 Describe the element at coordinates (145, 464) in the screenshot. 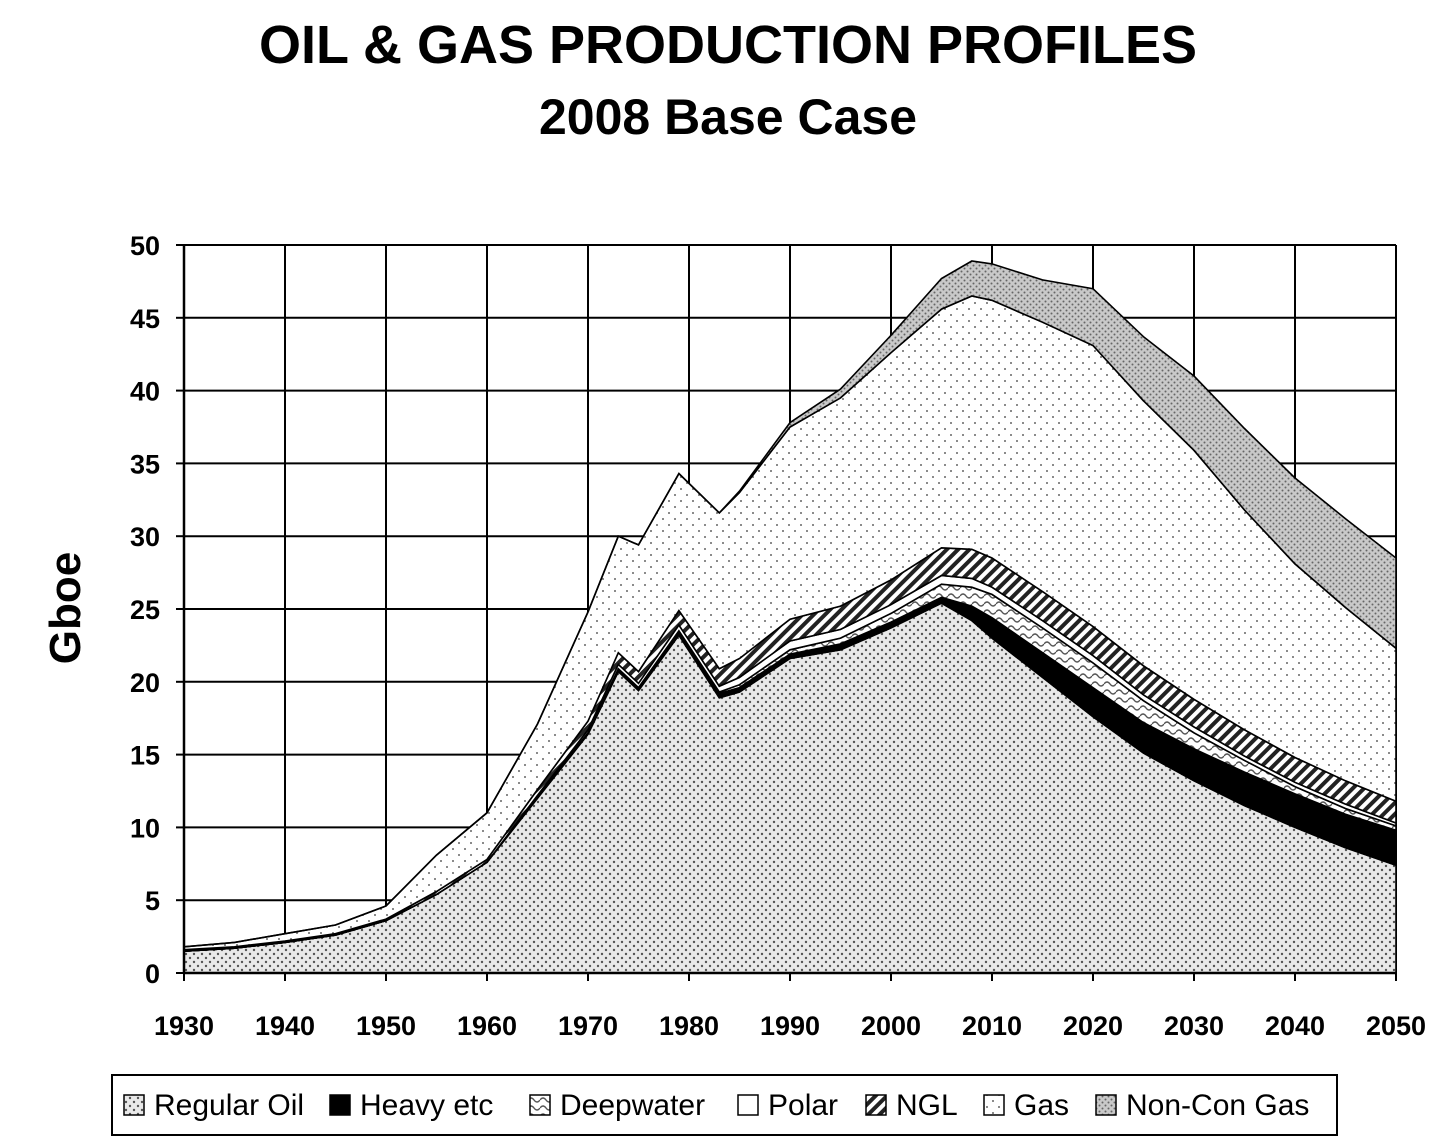

I see `y-tick-label-35: 35` at that location.